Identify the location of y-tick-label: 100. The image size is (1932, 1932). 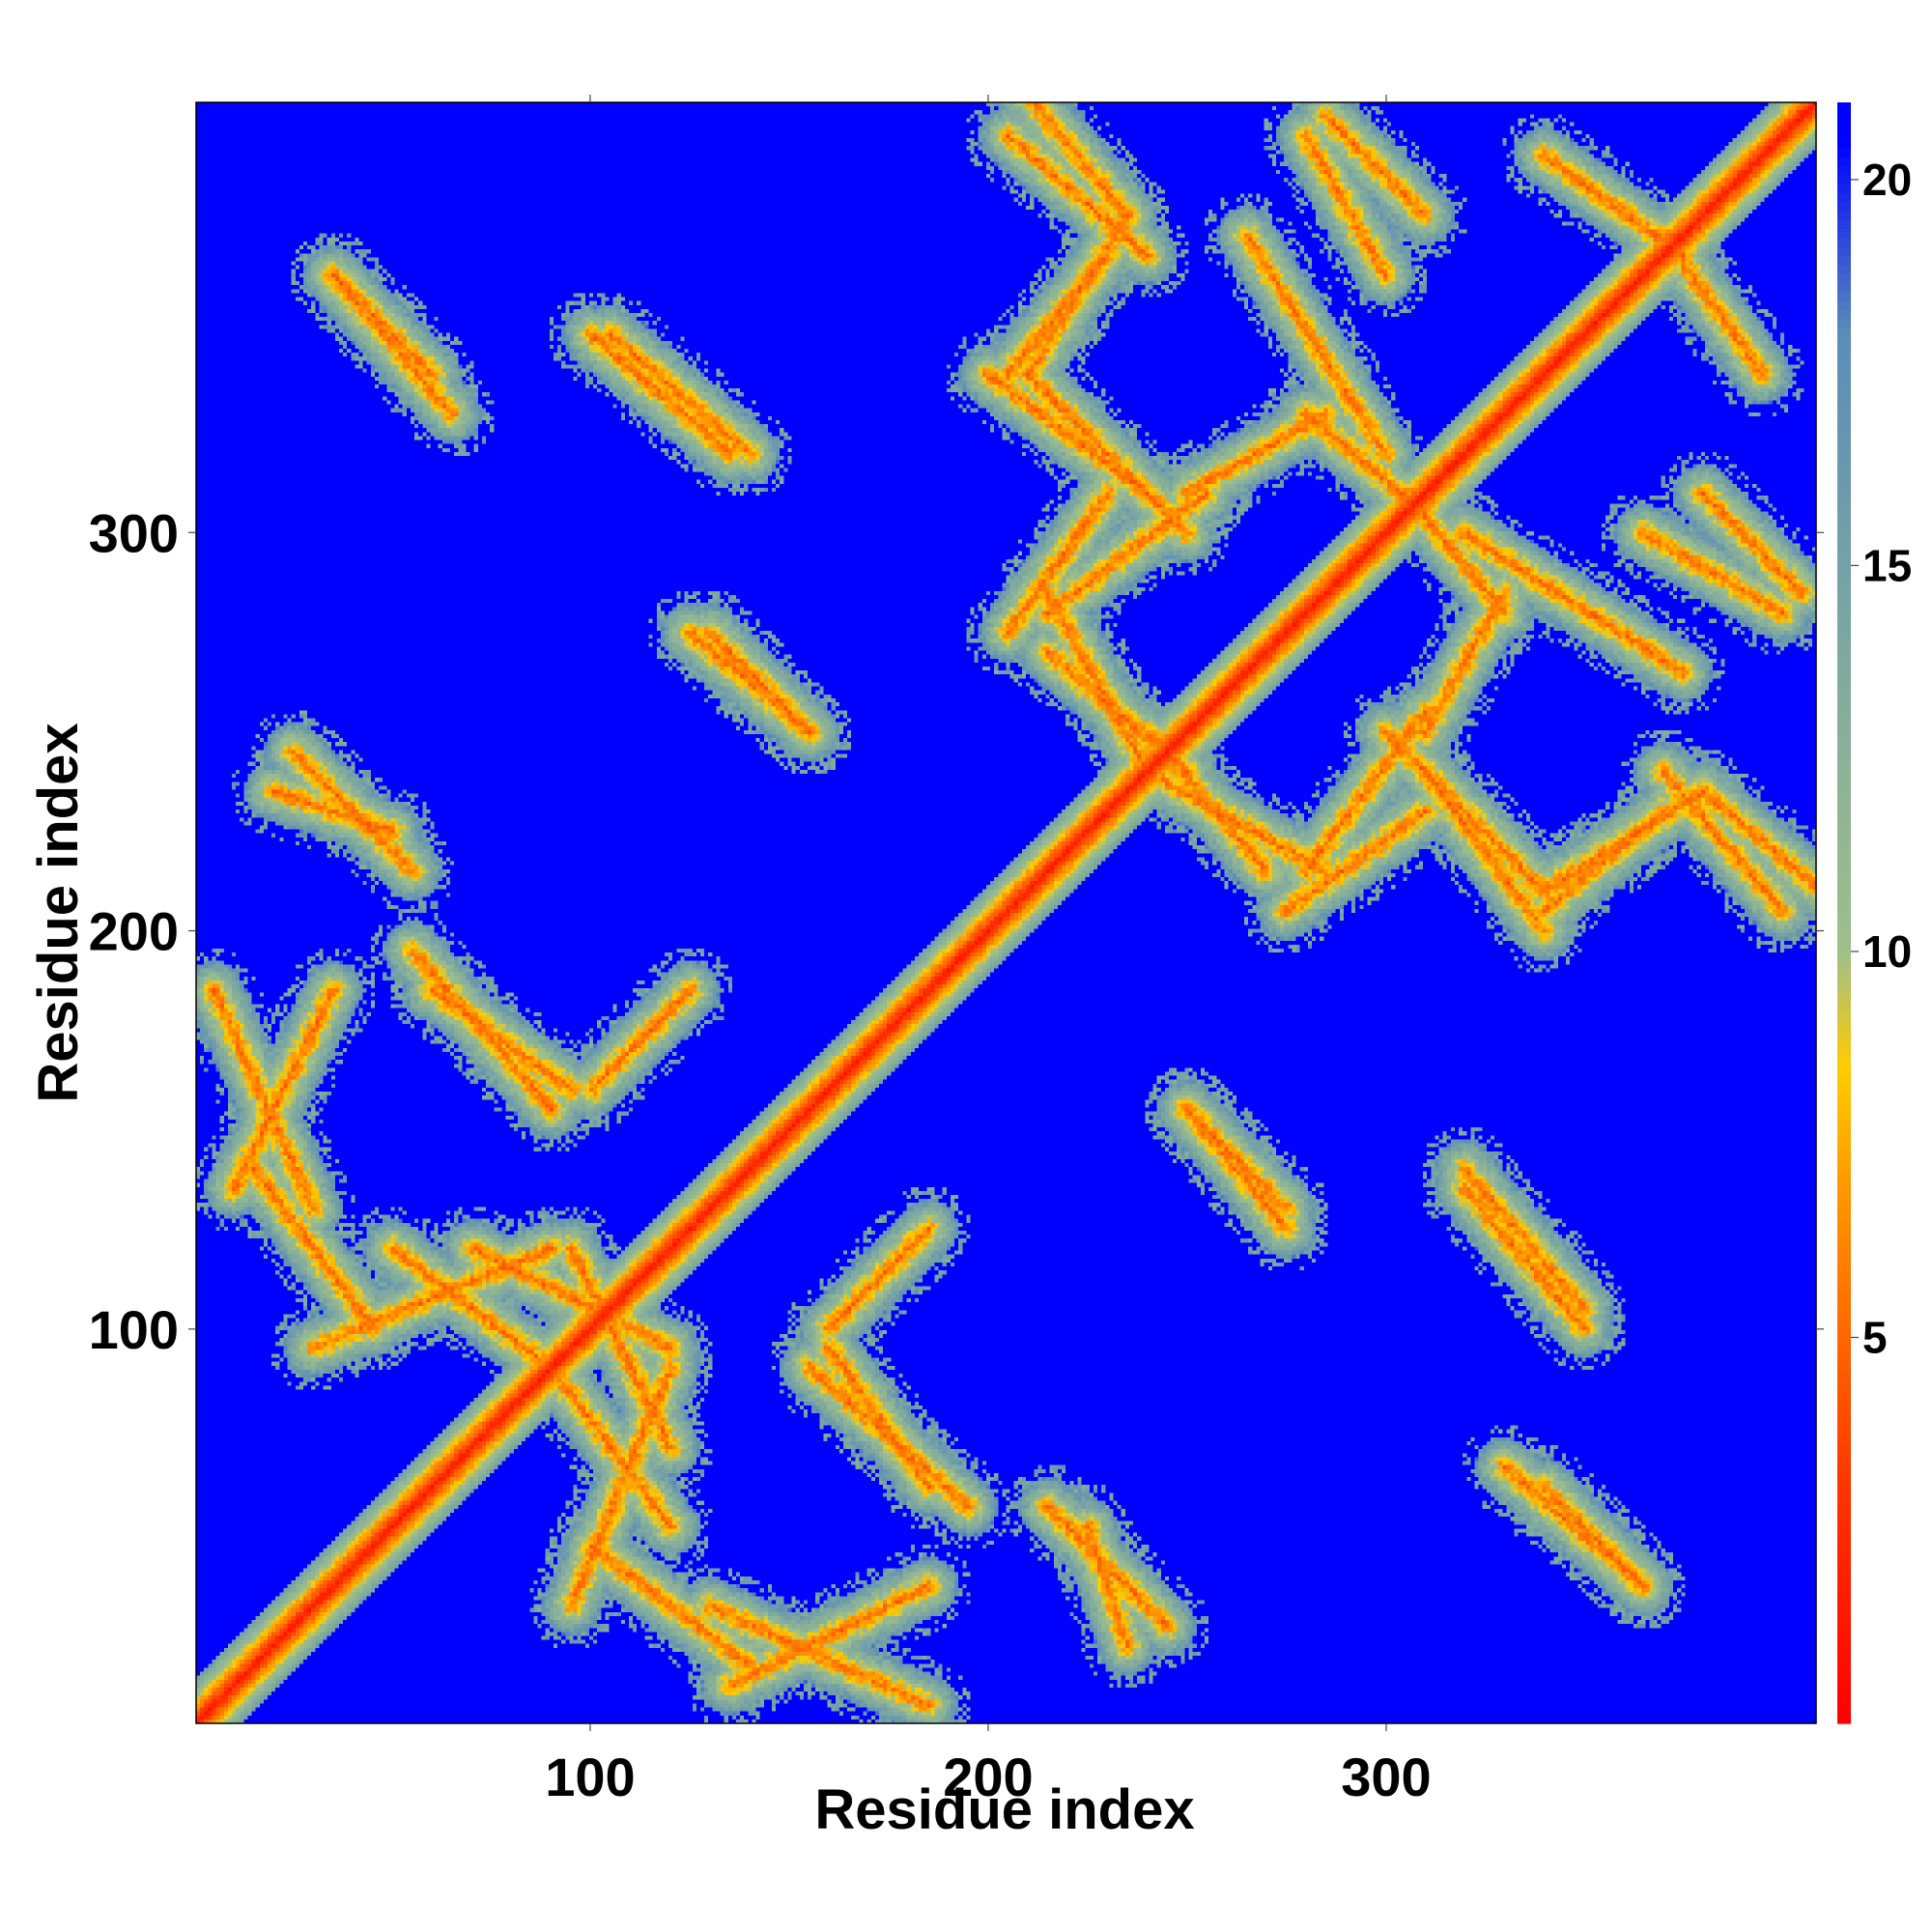
(134, 1329).